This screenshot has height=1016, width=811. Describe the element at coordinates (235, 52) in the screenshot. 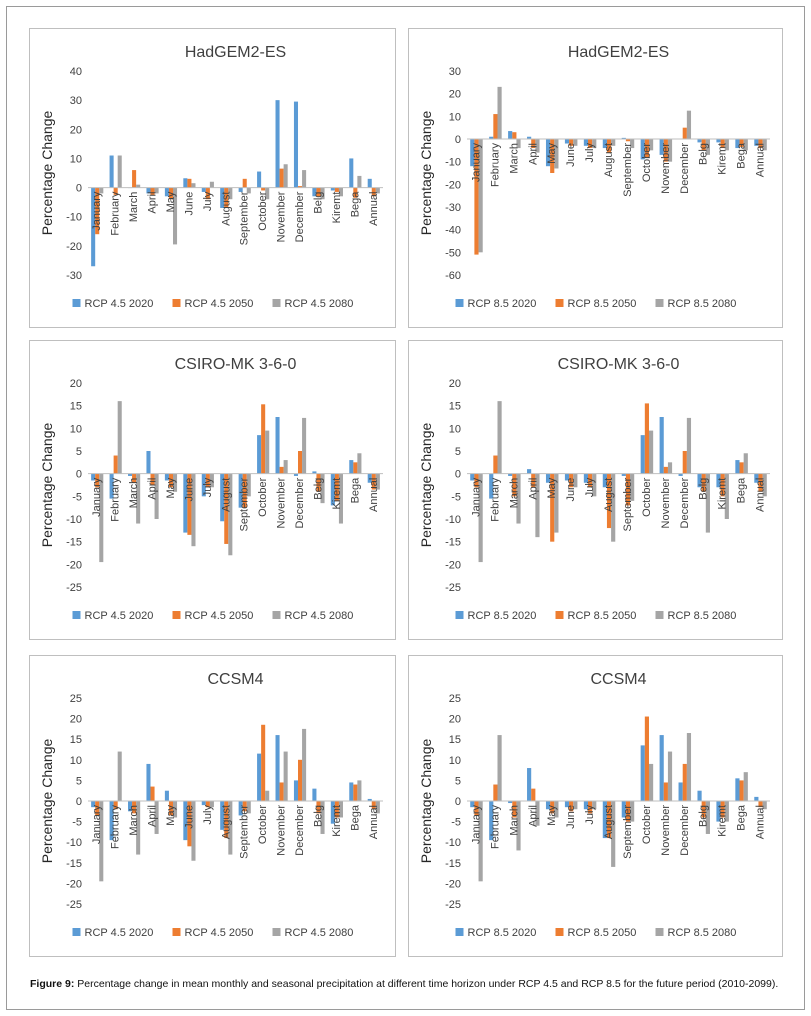

I see `chart-title: HadGEM2-ES` at that location.